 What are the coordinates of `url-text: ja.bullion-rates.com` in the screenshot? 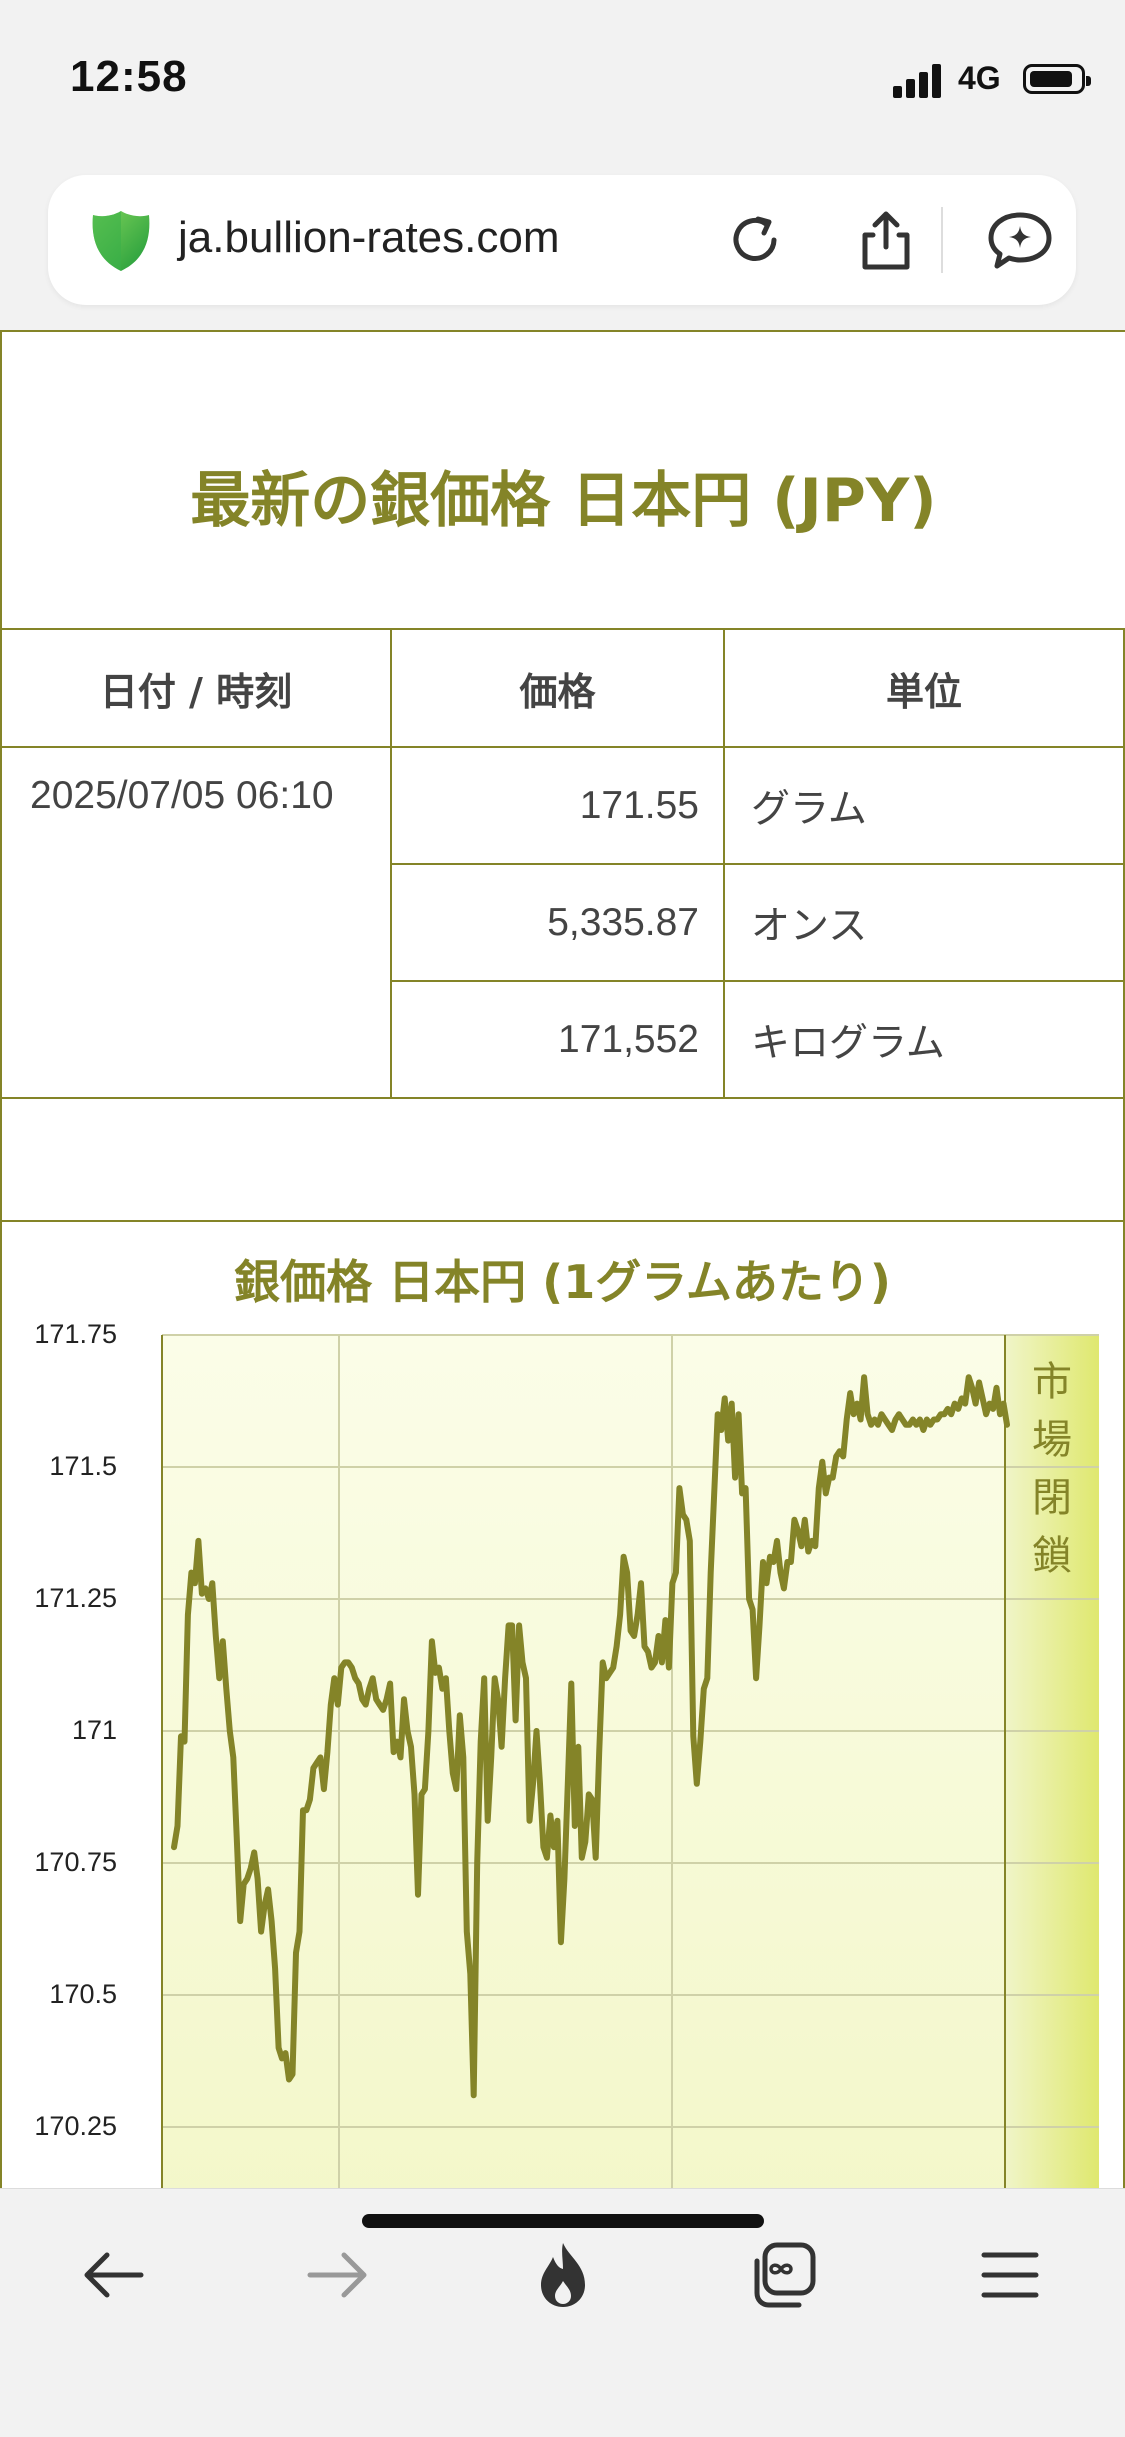 It's located at (369, 237).